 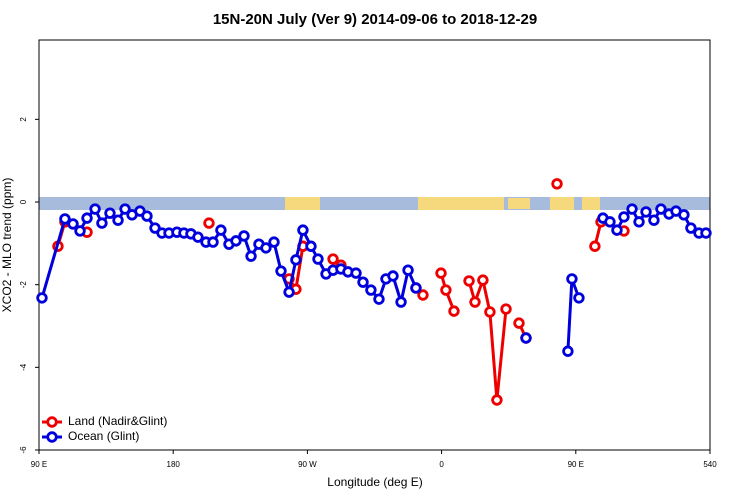 What do you see at coordinates (441, 464) in the screenshot?
I see `x-tick-label: 0` at bounding box center [441, 464].